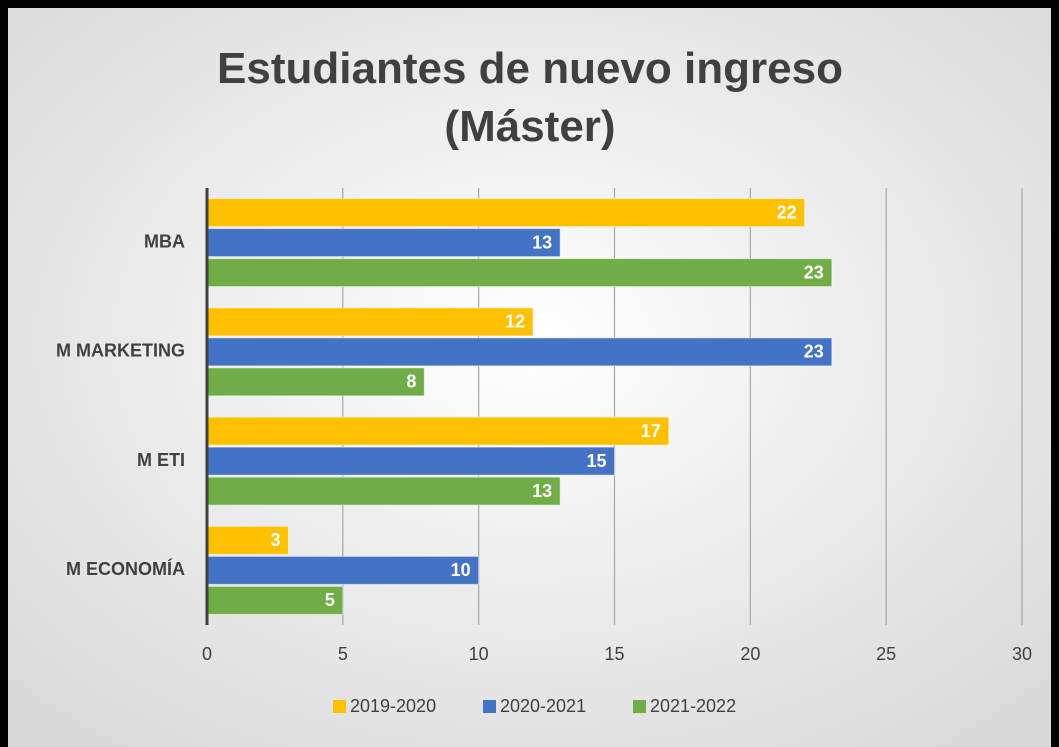  Describe the element at coordinates (530, 97) in the screenshot. I see `chart-title: Estudiantes de nuevo ingreso (Máster)` at that location.